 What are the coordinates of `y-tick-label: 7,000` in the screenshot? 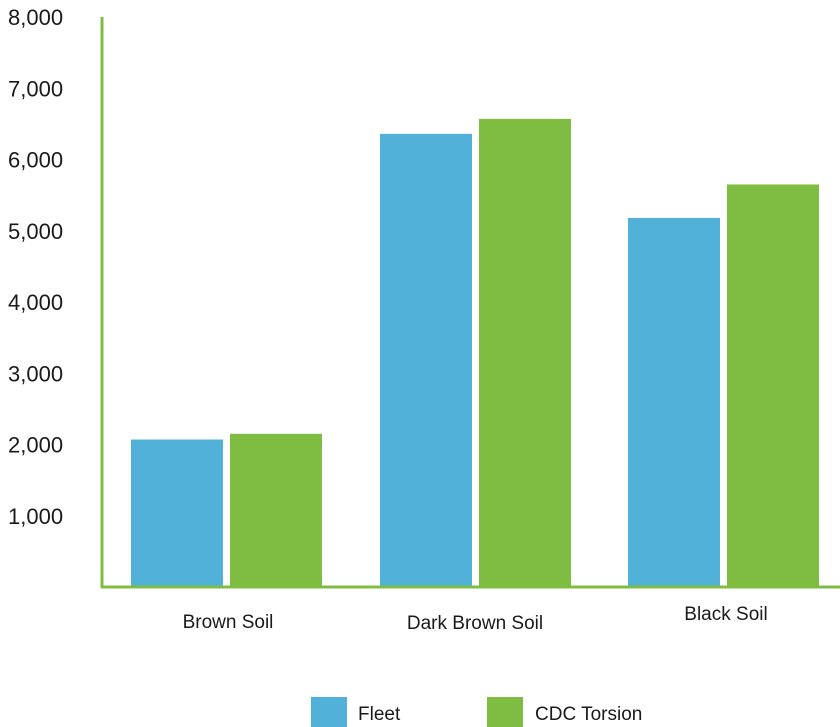 It's located at (35, 88).